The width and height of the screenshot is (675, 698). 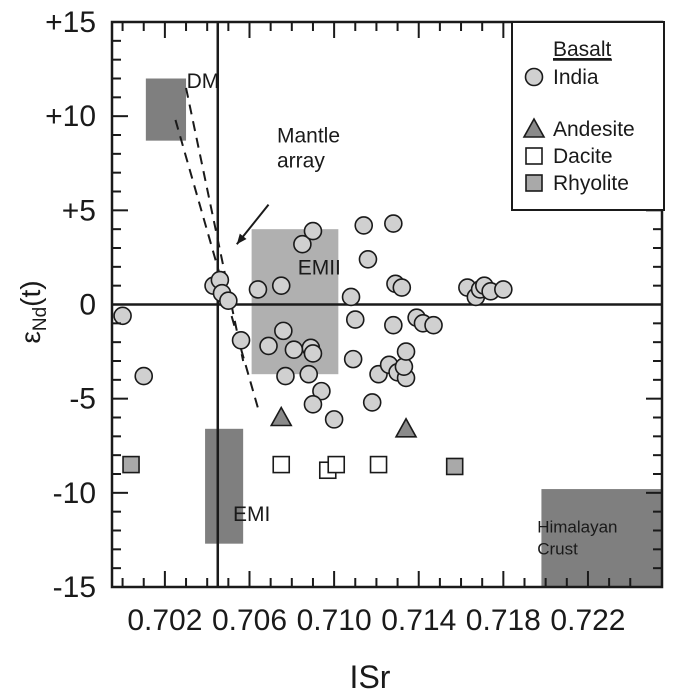 What do you see at coordinates (557, 548) in the screenshot?
I see `field-label-himalayan-line2: Crust` at bounding box center [557, 548].